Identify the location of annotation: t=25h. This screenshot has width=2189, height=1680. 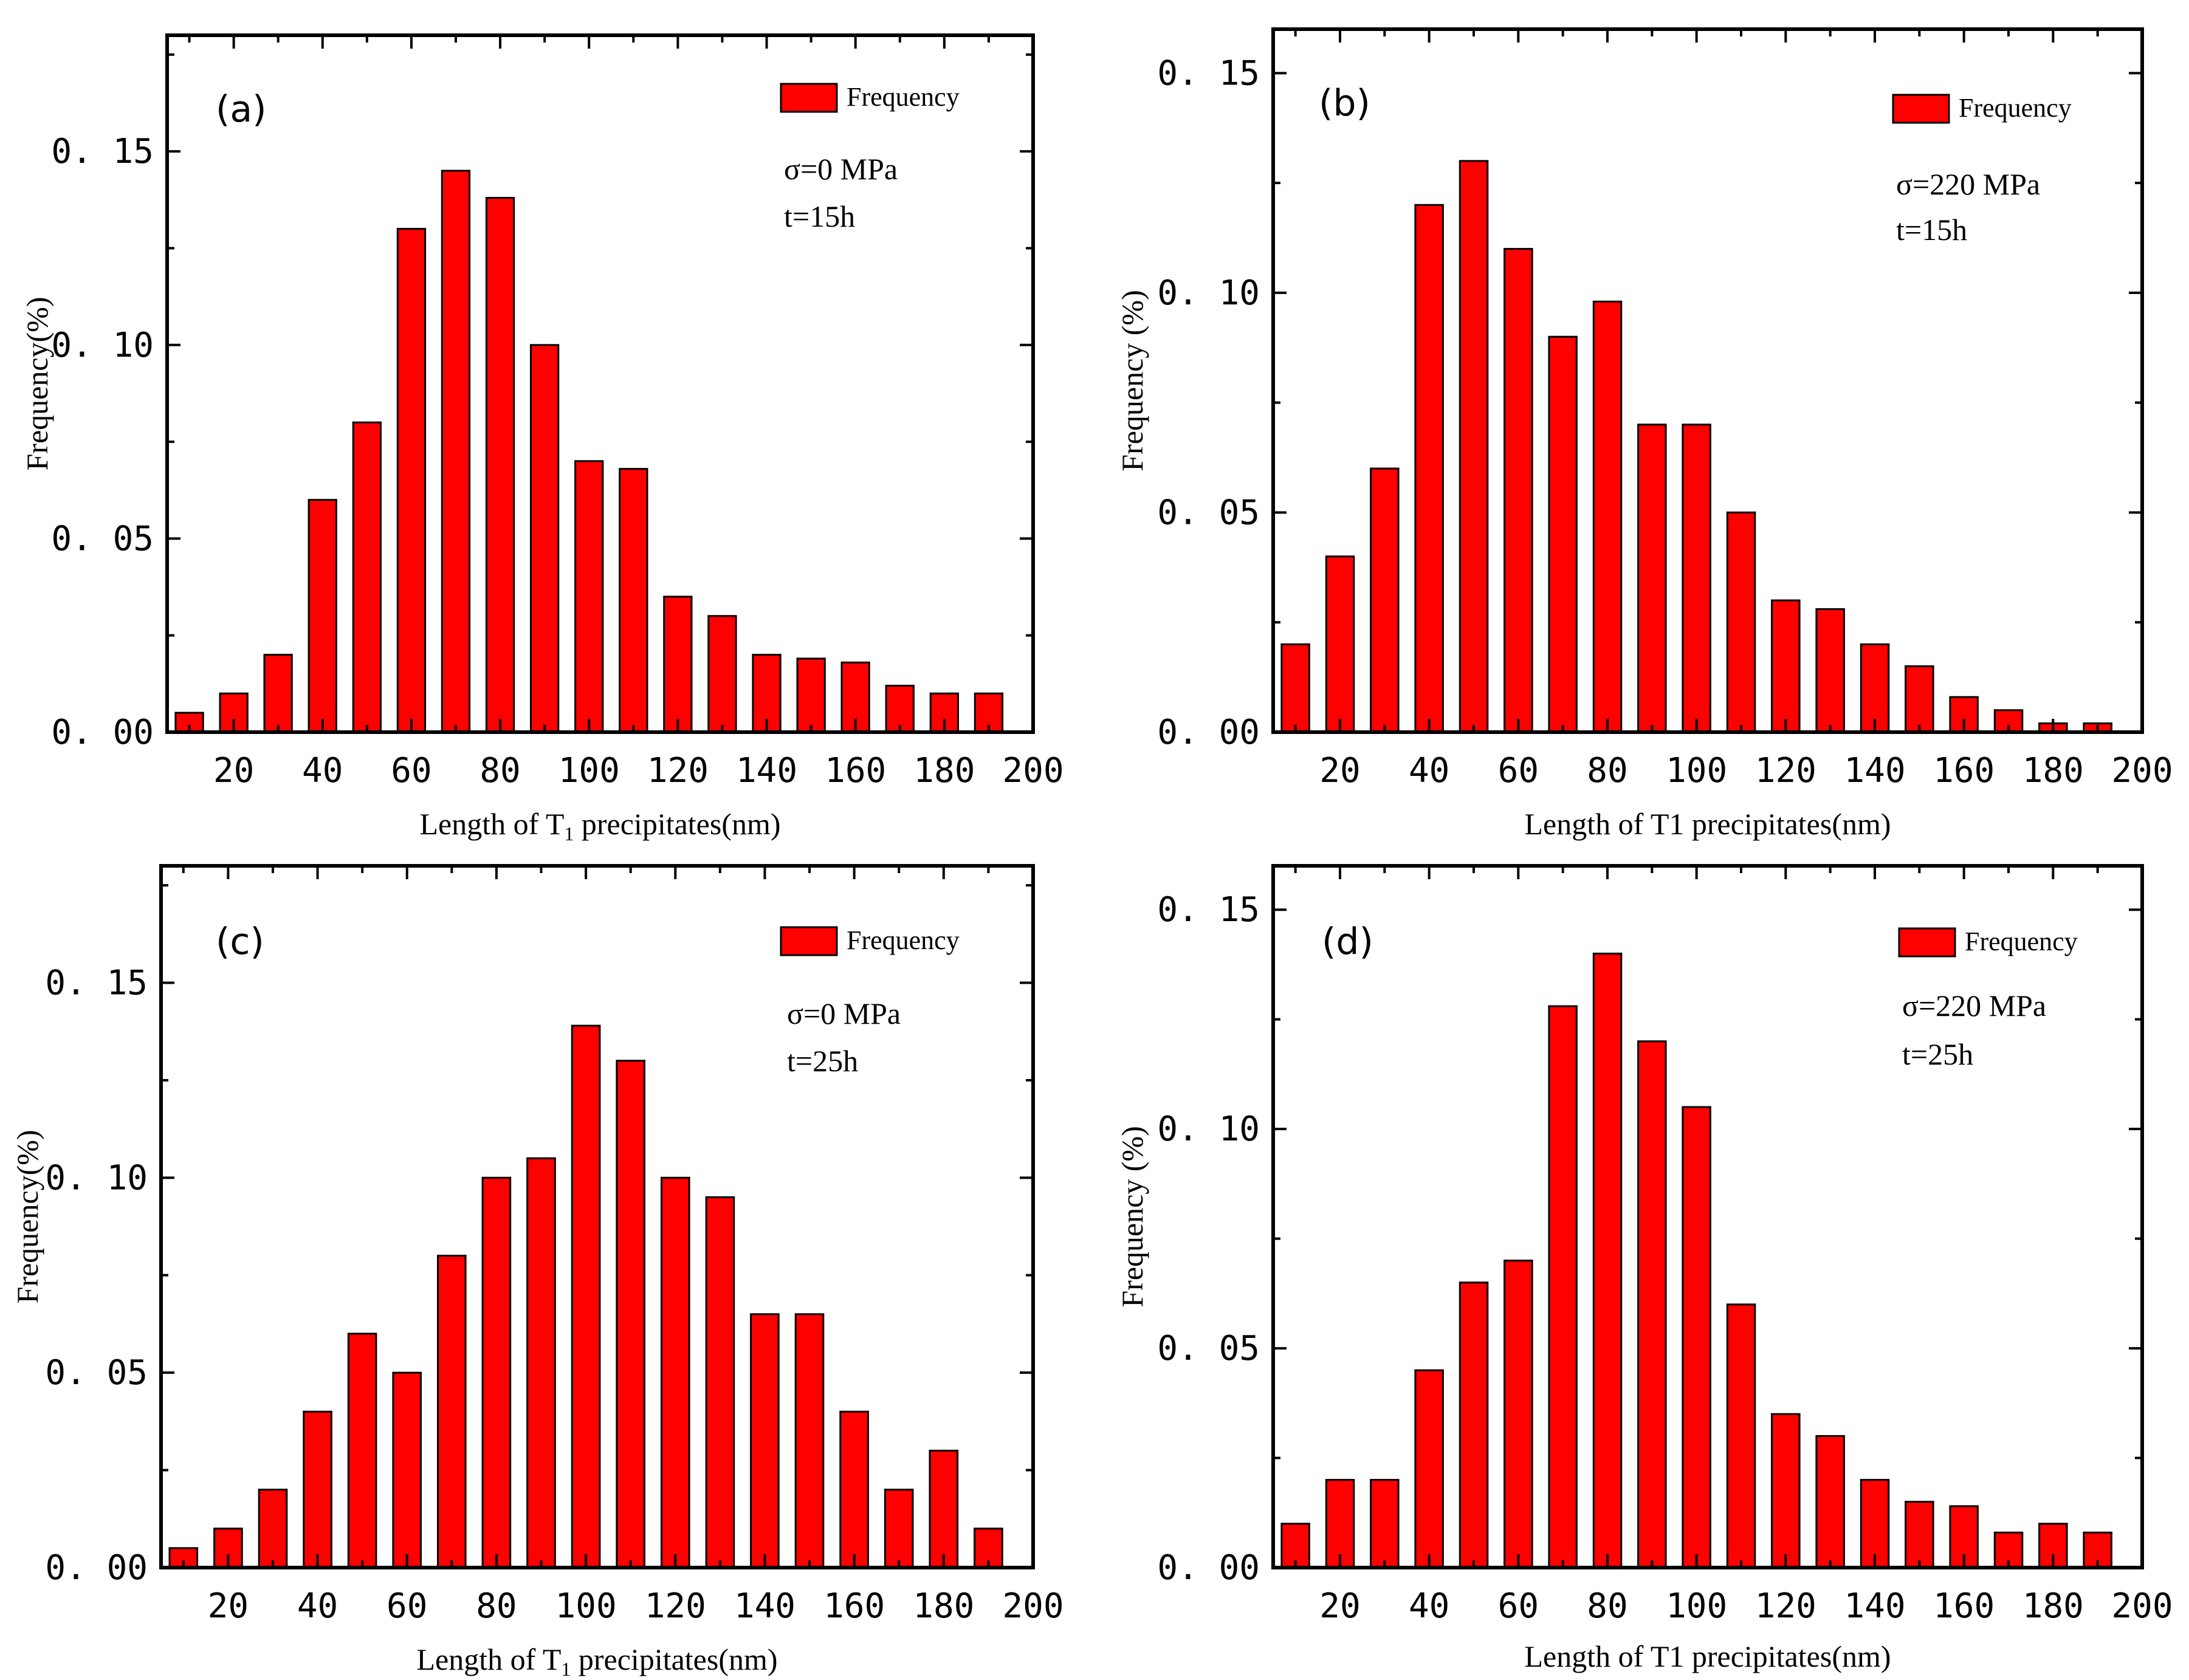
(1938, 1054).